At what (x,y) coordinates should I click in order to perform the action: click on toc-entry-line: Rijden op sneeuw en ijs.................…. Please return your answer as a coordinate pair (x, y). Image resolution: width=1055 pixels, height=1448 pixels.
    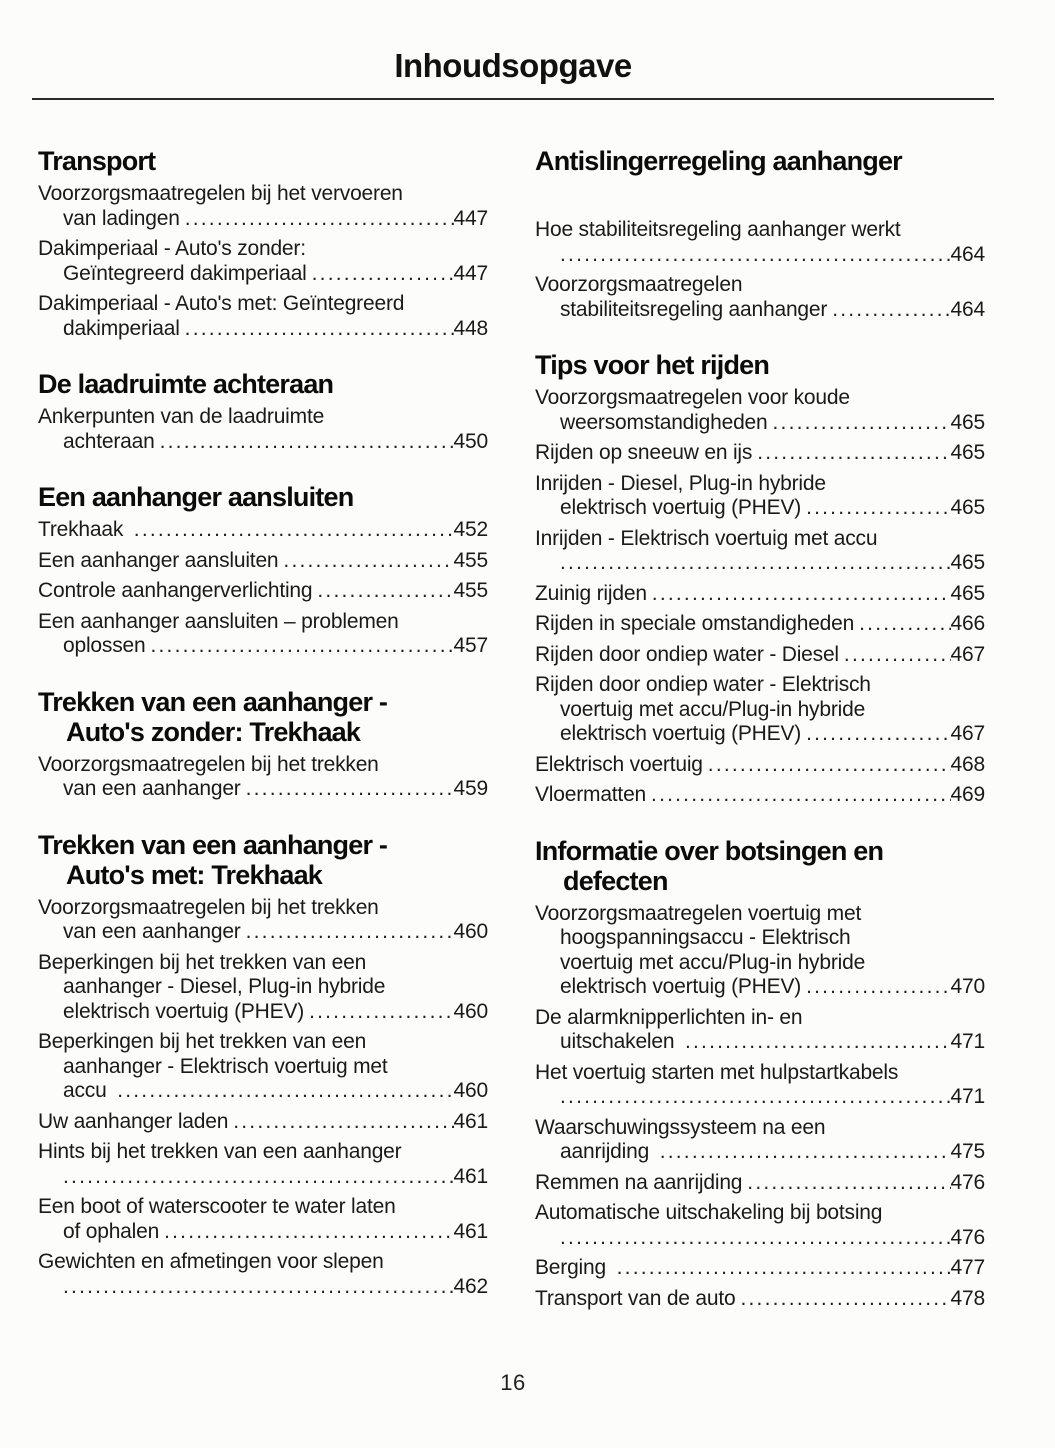
    Looking at the image, I should click on (760, 453).